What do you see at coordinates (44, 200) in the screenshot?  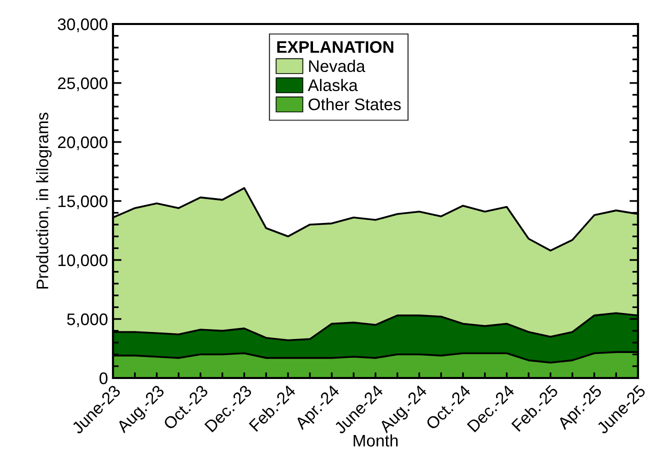 I see `y-axis-title: Production, in kilograms` at bounding box center [44, 200].